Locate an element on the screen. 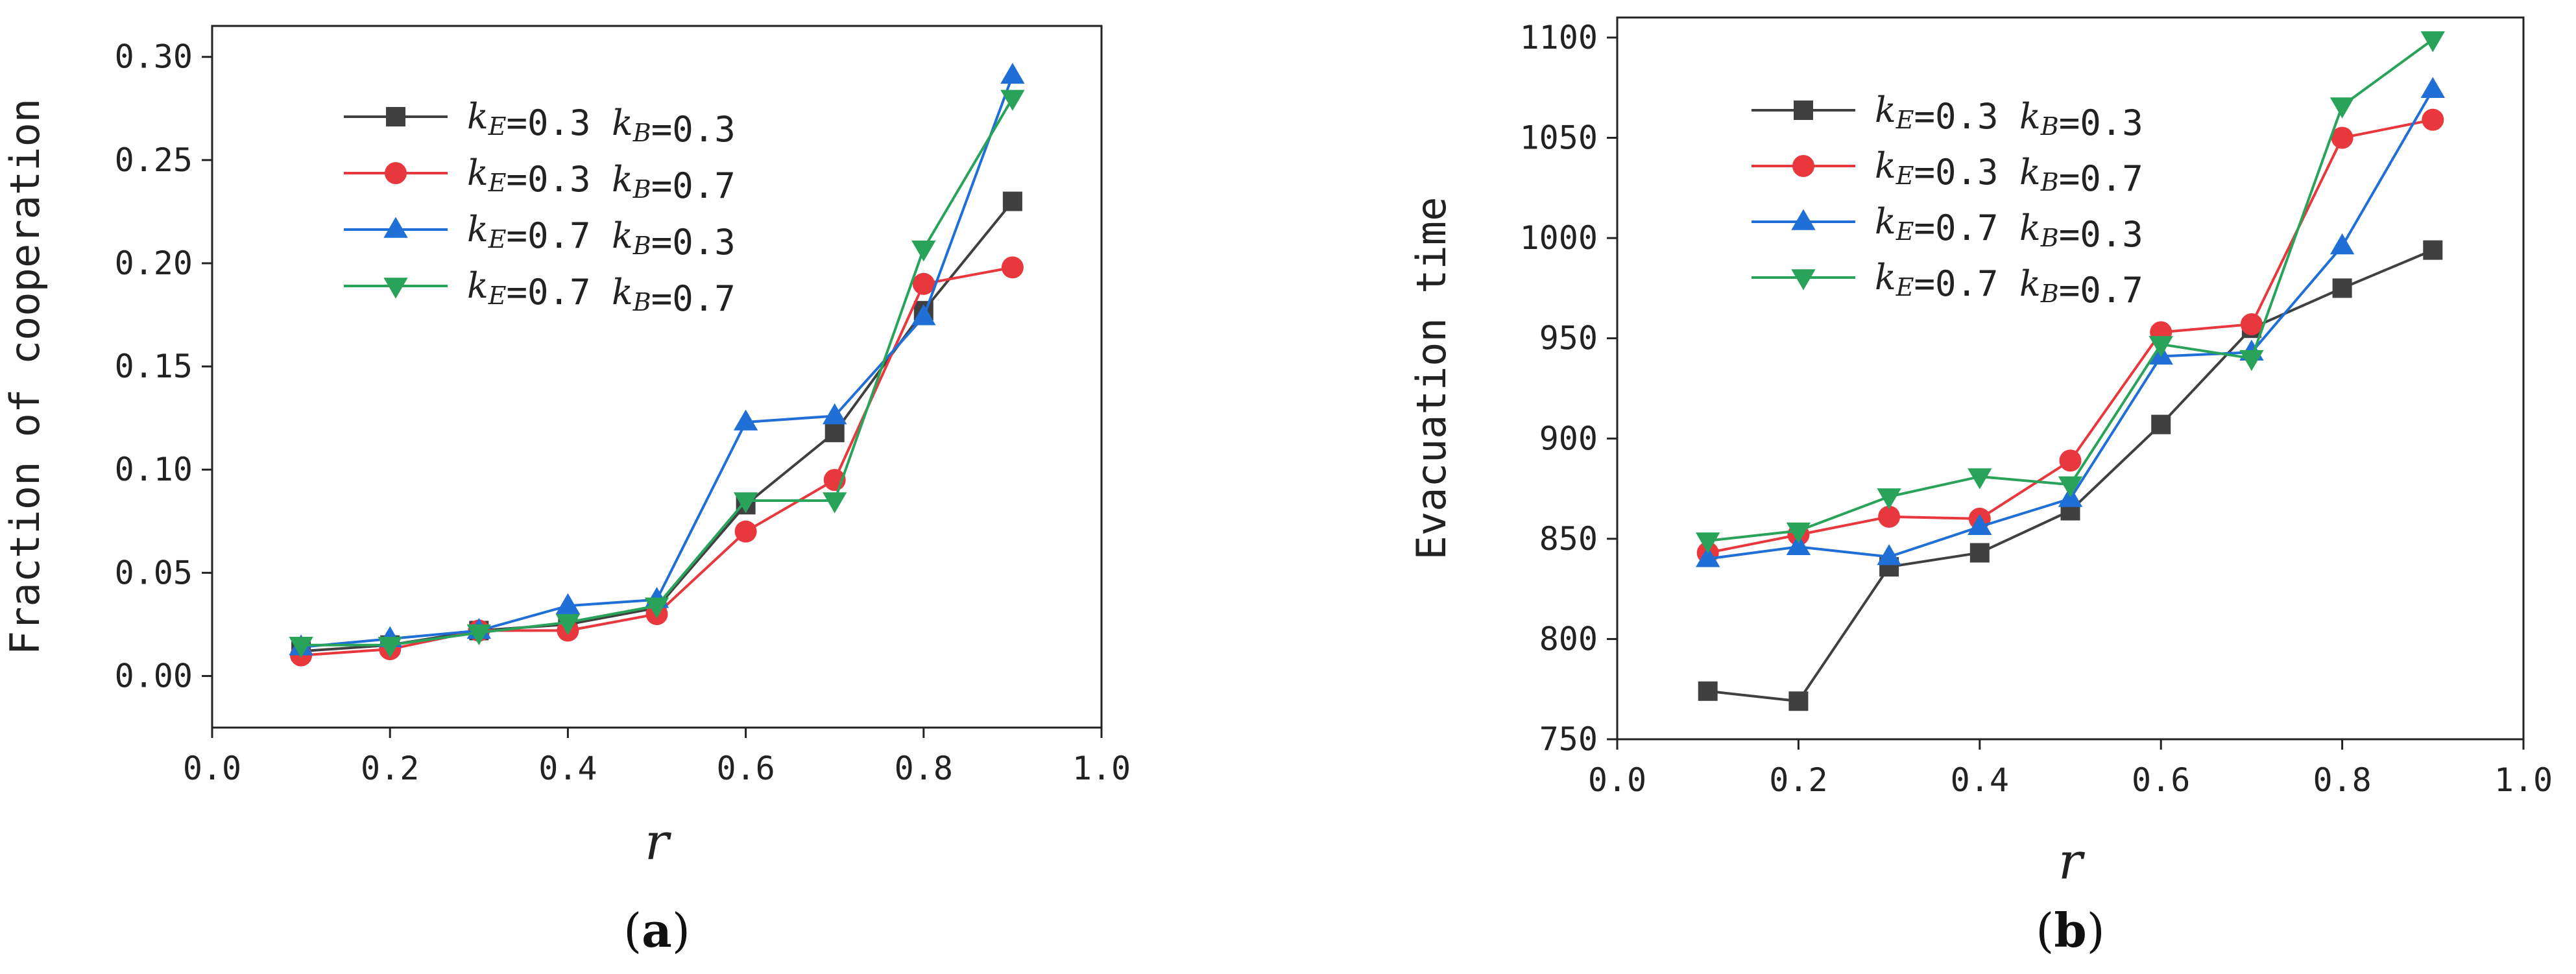  legend-entry: kE=0.7 kB=0.7 is located at coordinates (1947, 284).